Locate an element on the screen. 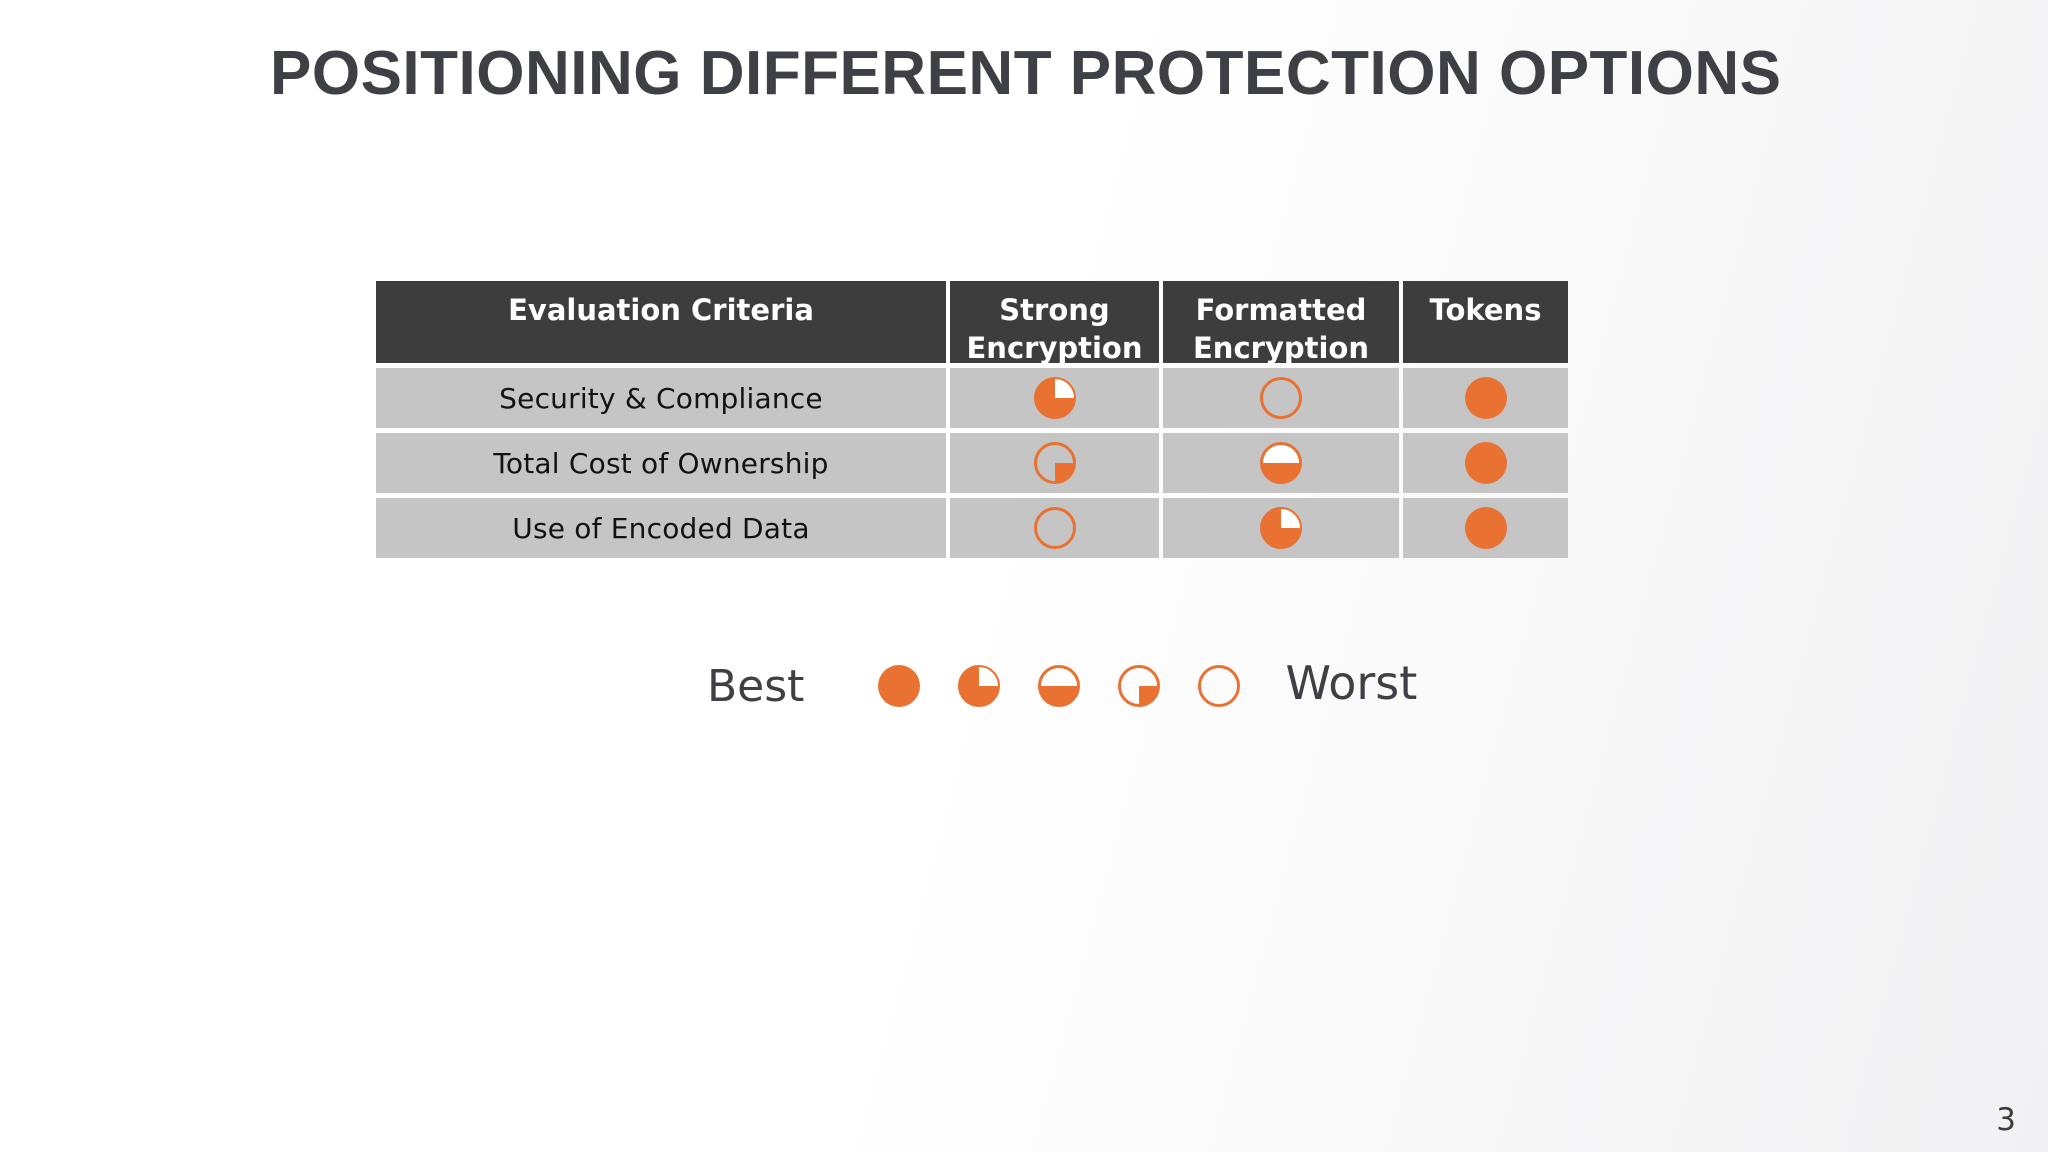 The height and width of the screenshot is (1152, 2048). table-row-label-cell: Use of Encoded Data is located at coordinates (661, 528).